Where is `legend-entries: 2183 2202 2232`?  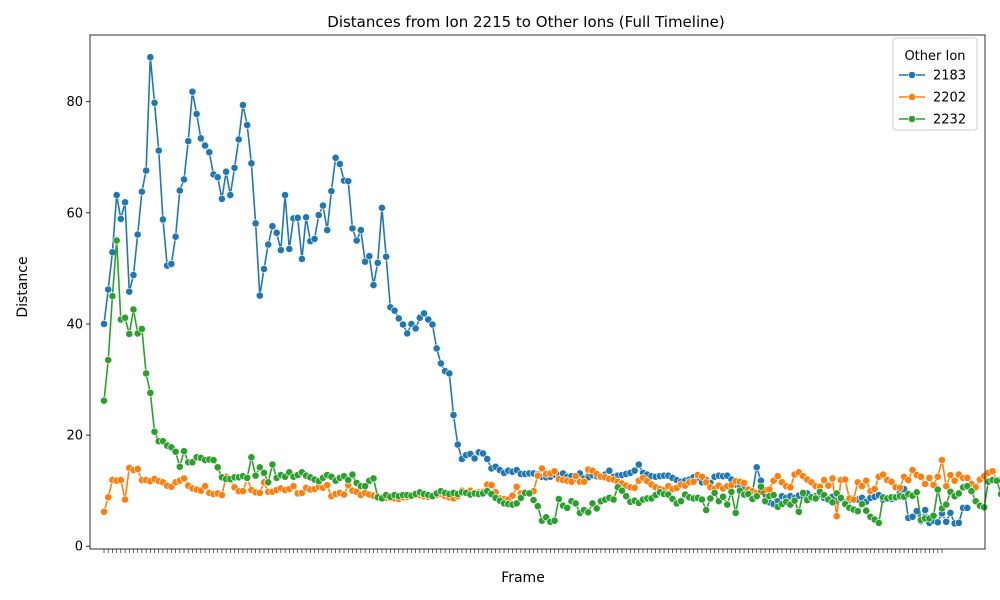 legend-entries: 2183 2202 2232 is located at coordinates (932, 98).